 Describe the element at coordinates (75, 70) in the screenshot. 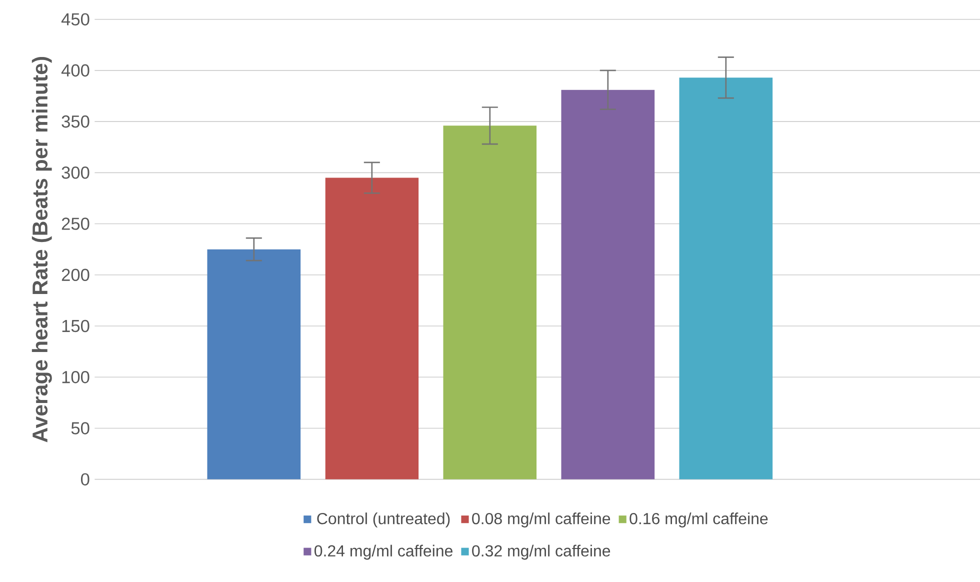

I see `y-tick-label: 400` at that location.